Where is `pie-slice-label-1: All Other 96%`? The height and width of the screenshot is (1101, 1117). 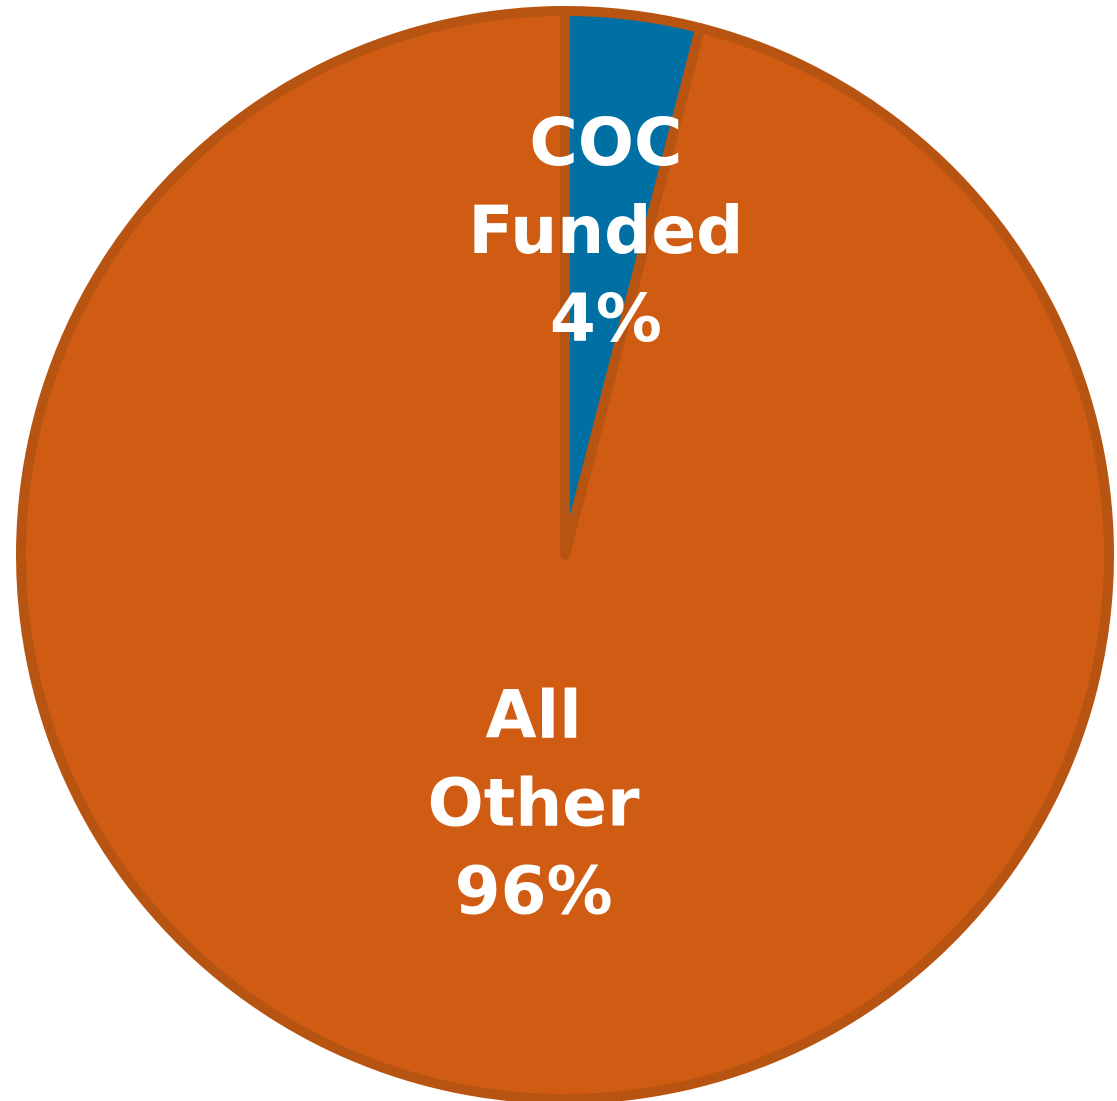 pie-slice-label-1: All Other 96% is located at coordinates (534, 802).